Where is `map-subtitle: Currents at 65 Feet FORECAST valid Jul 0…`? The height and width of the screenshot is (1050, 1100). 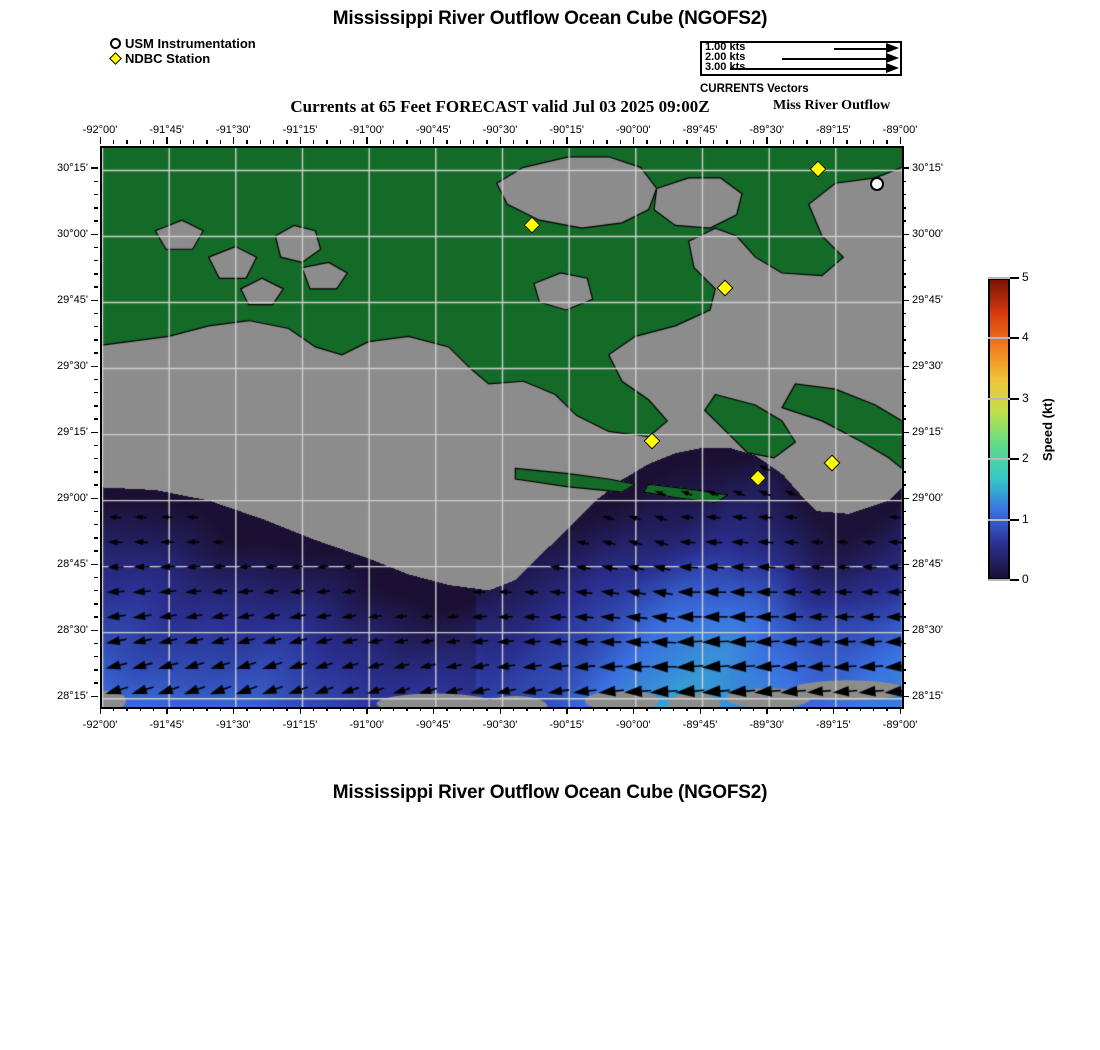
map-subtitle: Currents at 65 Feet FORECAST valid Jul 0… is located at coordinates (500, 106).